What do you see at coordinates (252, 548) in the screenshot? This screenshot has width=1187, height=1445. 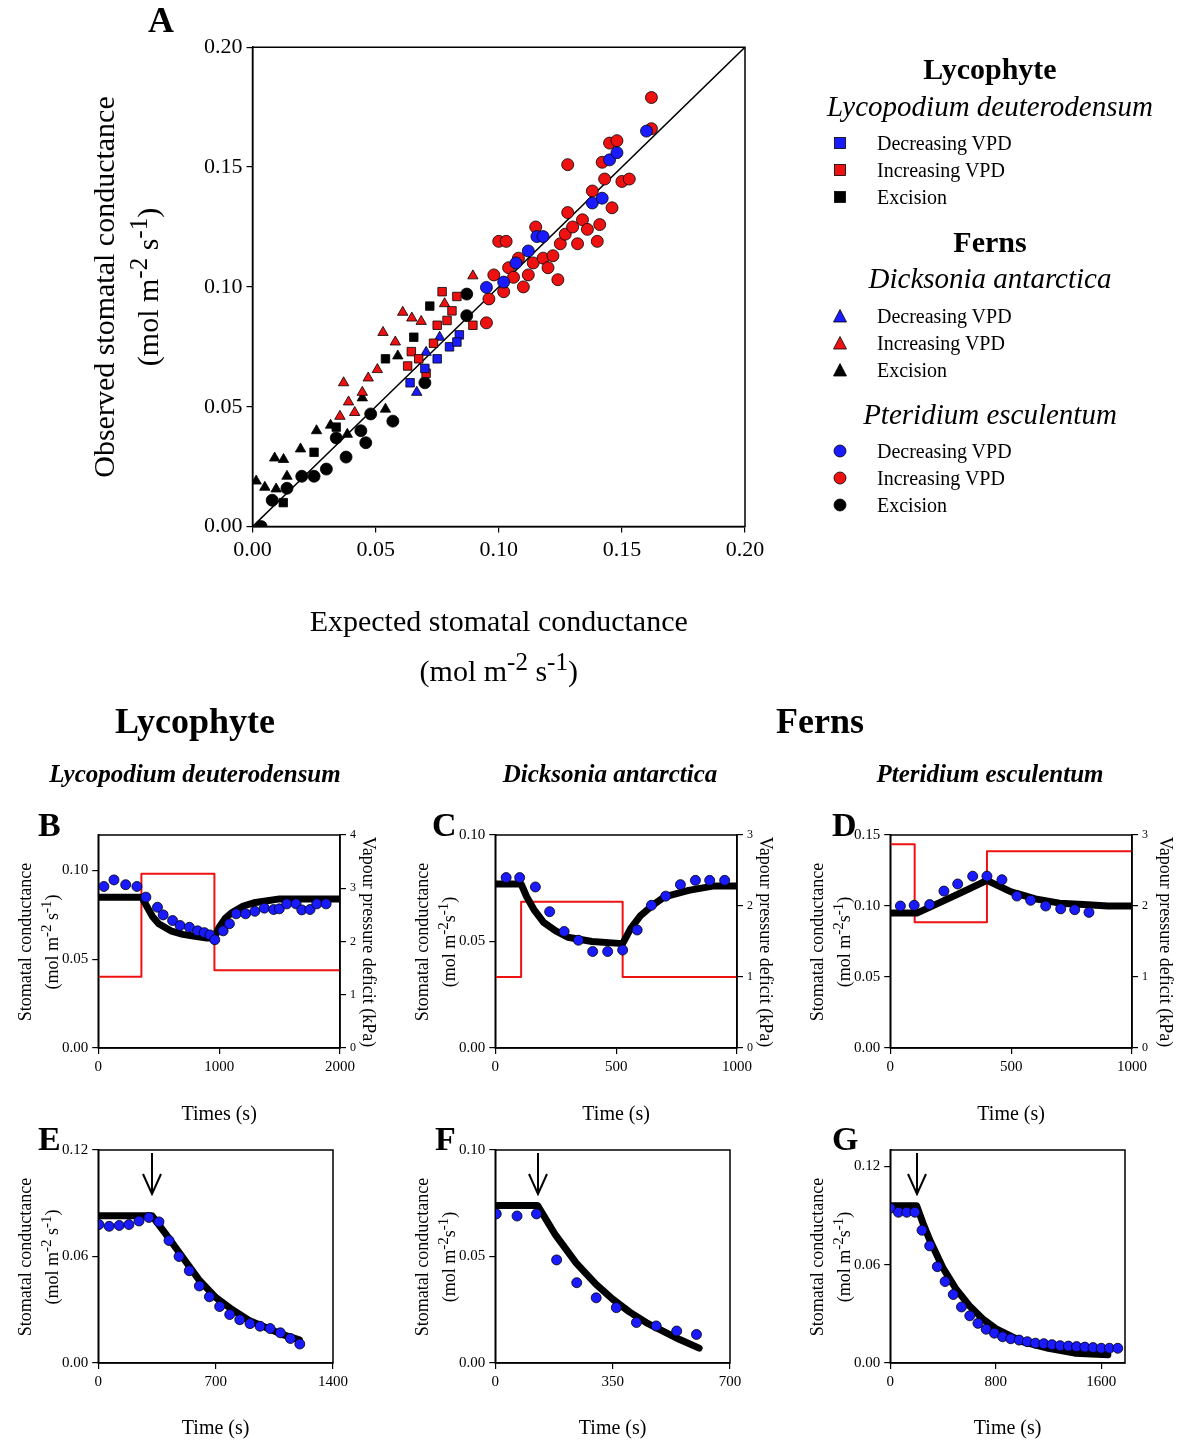 I see `x-tick-label: 0.00` at bounding box center [252, 548].